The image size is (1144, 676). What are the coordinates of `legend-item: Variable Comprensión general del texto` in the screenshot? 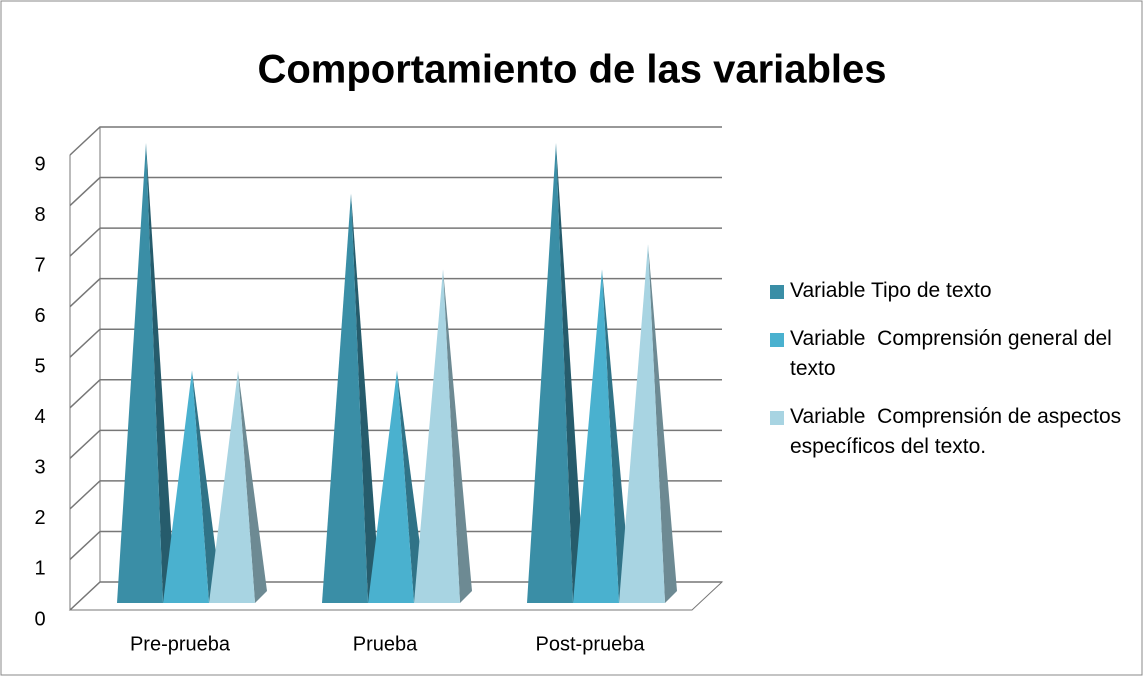 It's located at (956, 354).